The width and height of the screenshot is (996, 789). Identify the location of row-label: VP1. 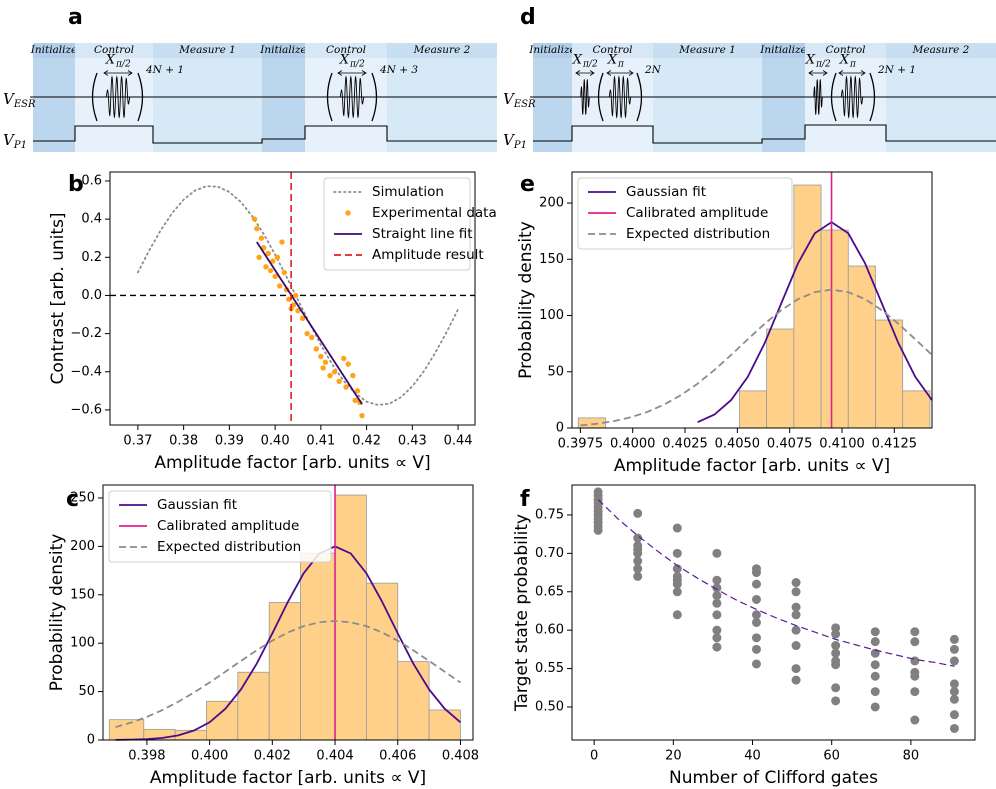
(15, 141).